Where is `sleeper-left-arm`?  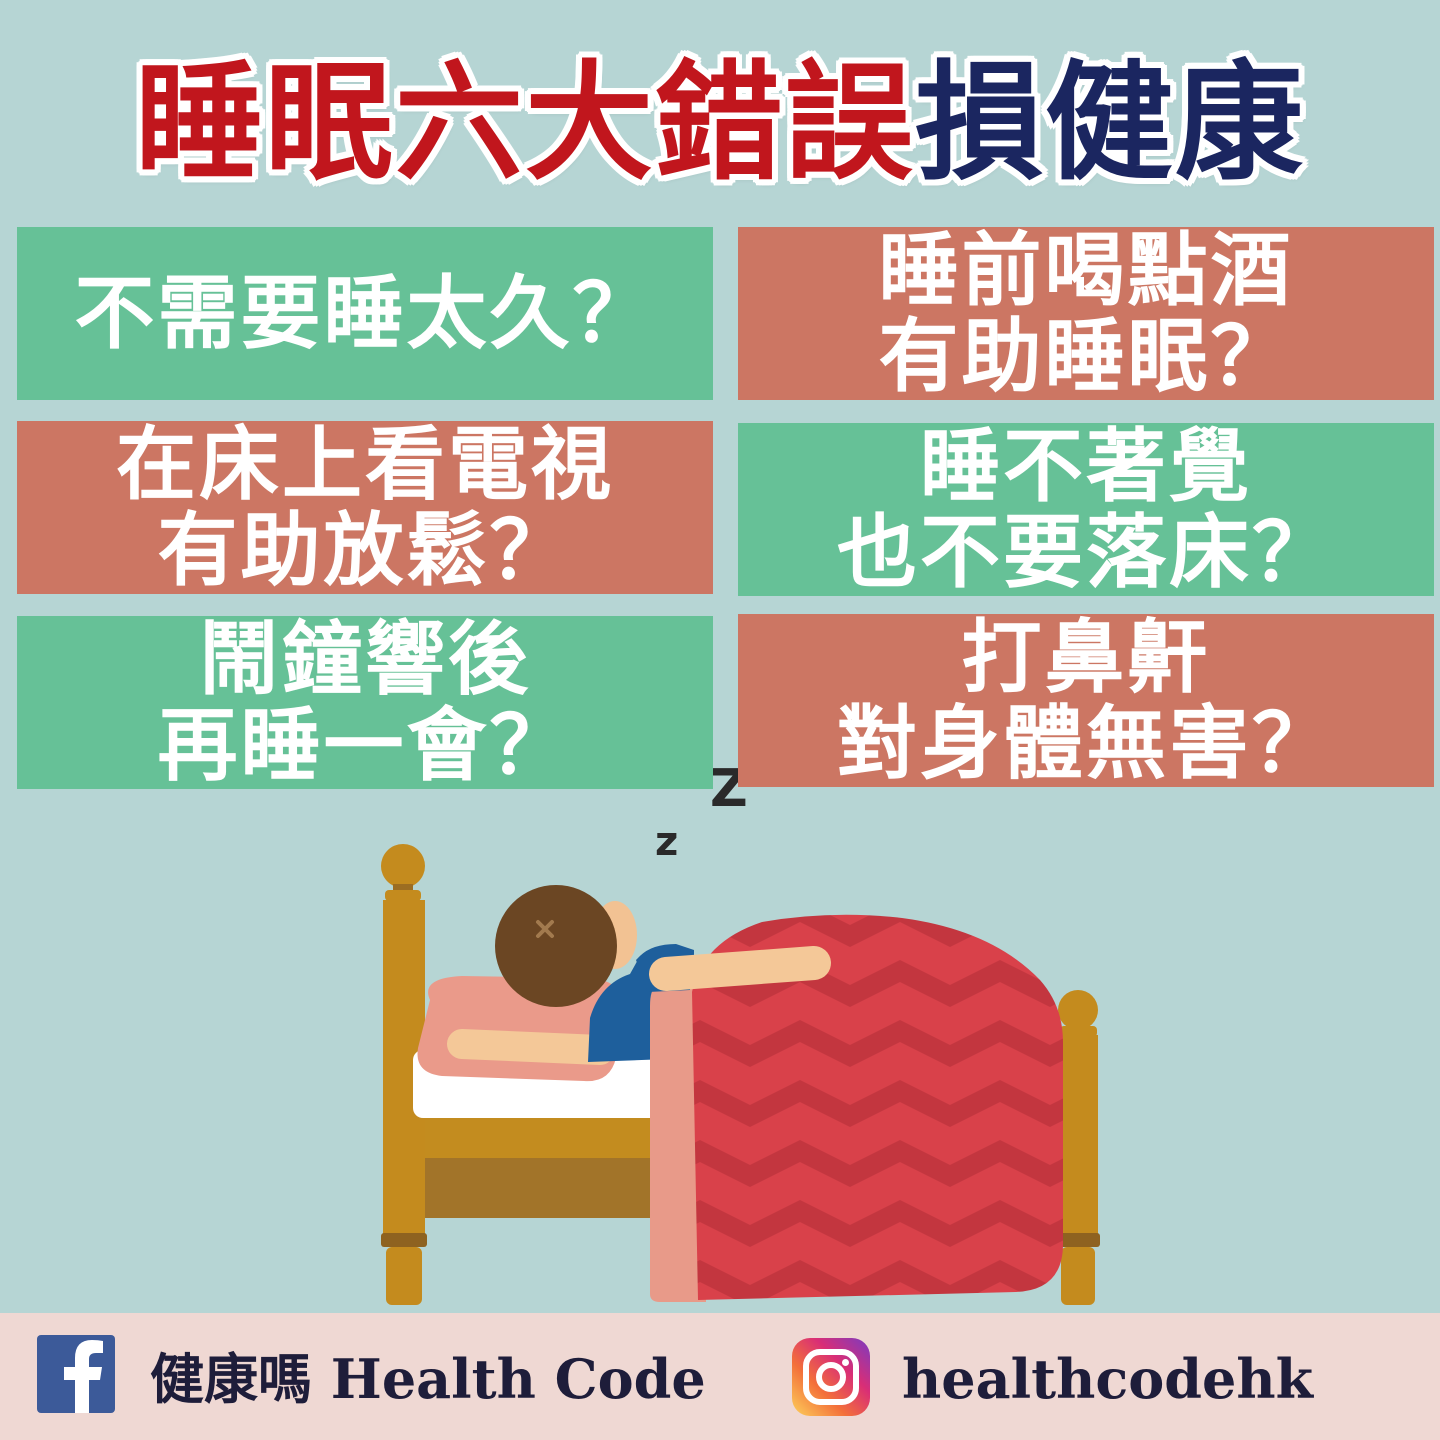
sleeper-left-arm is located at coordinates (531, 1047).